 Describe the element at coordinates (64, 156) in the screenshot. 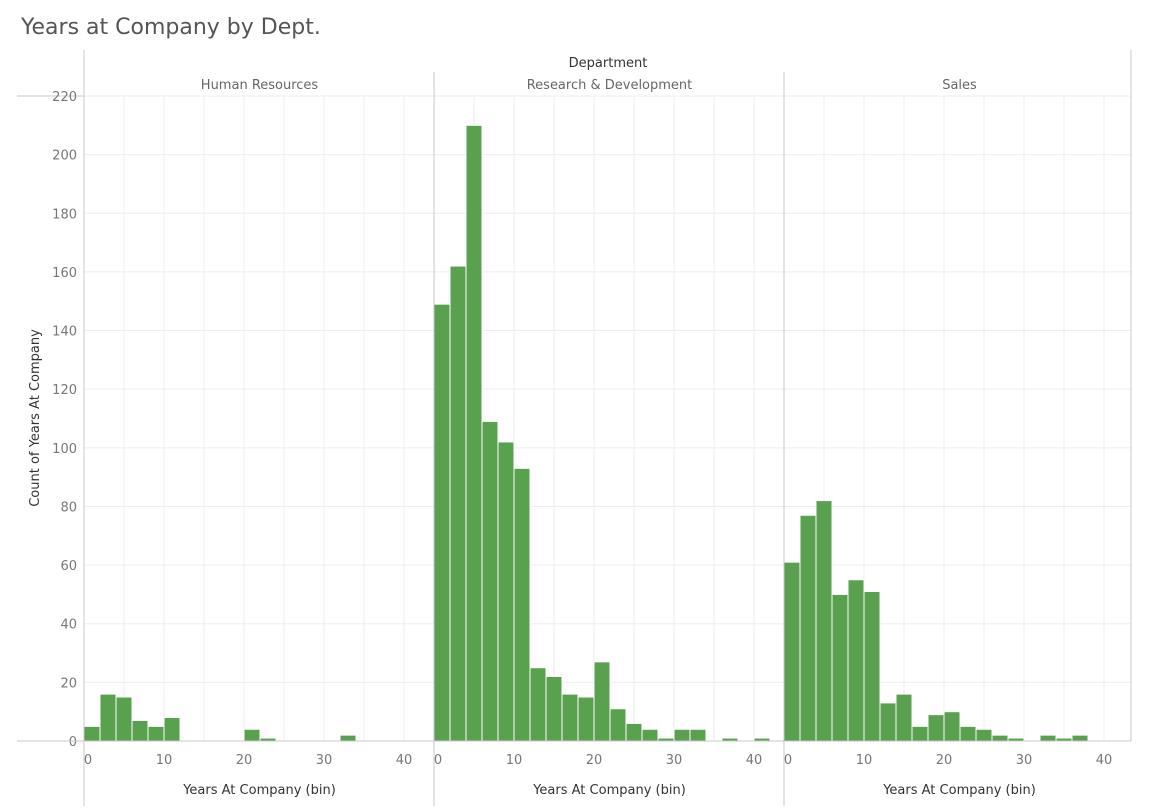

I see `y-tick-label: 200` at that location.